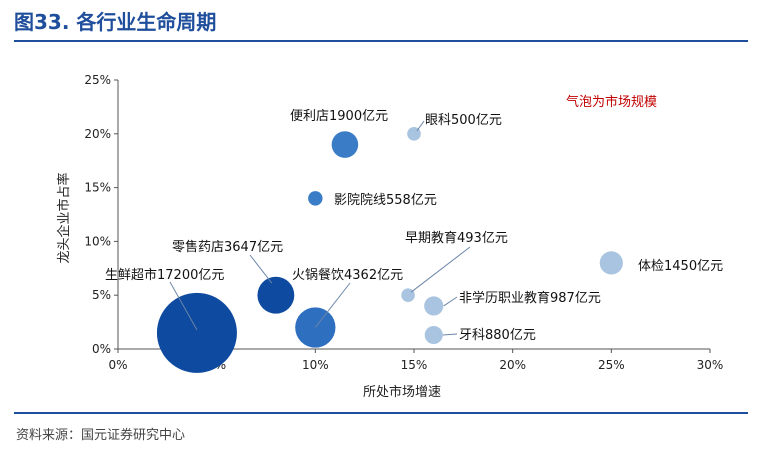  What do you see at coordinates (164, 275) in the screenshot?
I see `bubble-label: 生鲜超市17200亿元` at bounding box center [164, 275].